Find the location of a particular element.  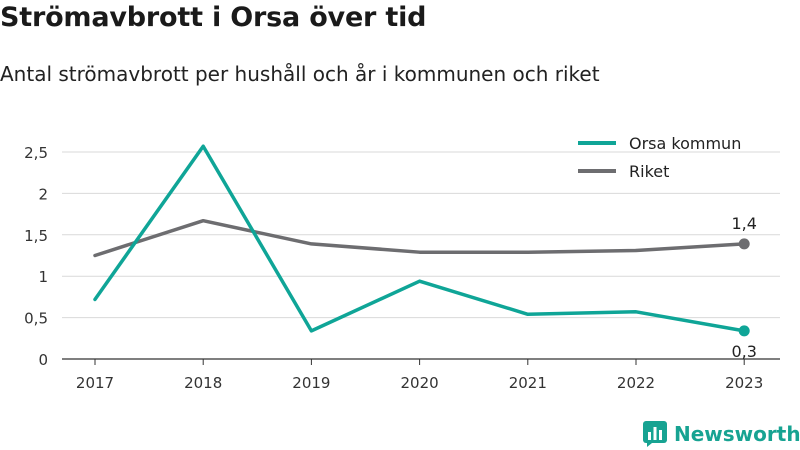

x-tick-label: 2020 is located at coordinates (420, 383).